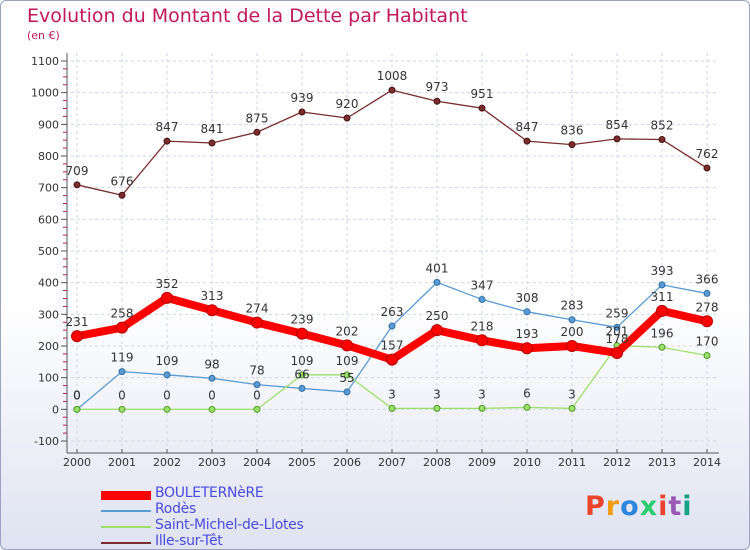 The image size is (750, 550). I want to click on x-tick-label: 2011, so click(572, 462).